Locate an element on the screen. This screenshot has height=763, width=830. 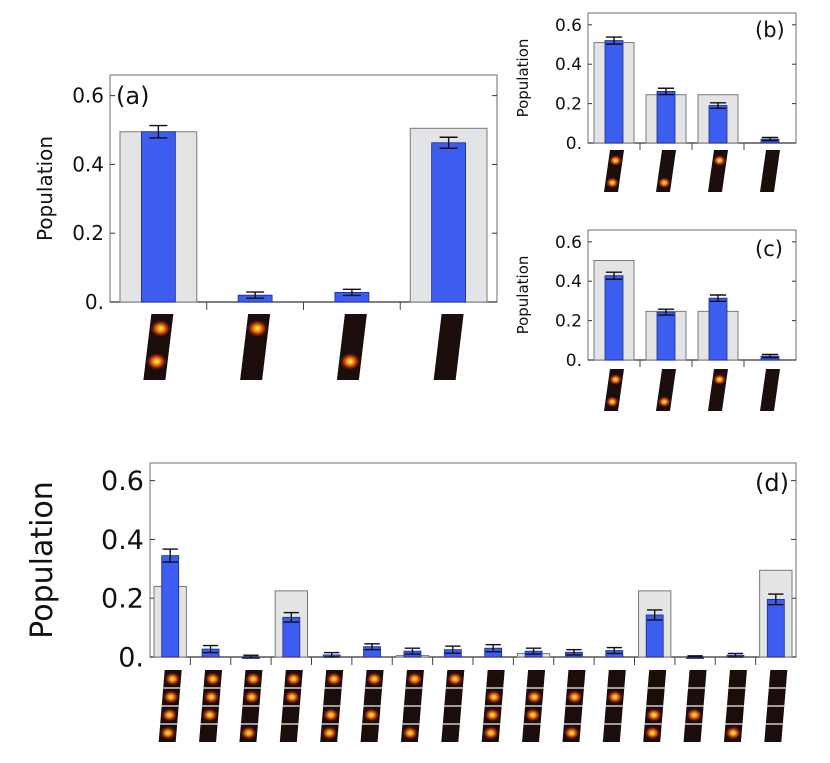
panel-b: 0. 0.2 0.4 0.6 Population (b) is located at coordinates (655, 102).